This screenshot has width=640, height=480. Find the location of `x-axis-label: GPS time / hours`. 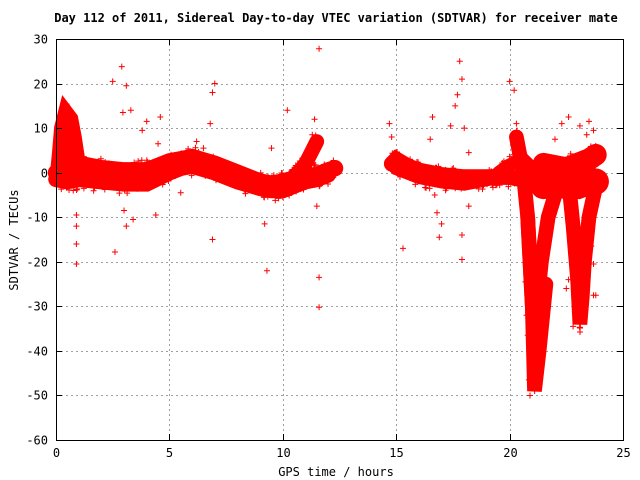

x-axis-label: GPS time / hours is located at coordinates (336, 472).